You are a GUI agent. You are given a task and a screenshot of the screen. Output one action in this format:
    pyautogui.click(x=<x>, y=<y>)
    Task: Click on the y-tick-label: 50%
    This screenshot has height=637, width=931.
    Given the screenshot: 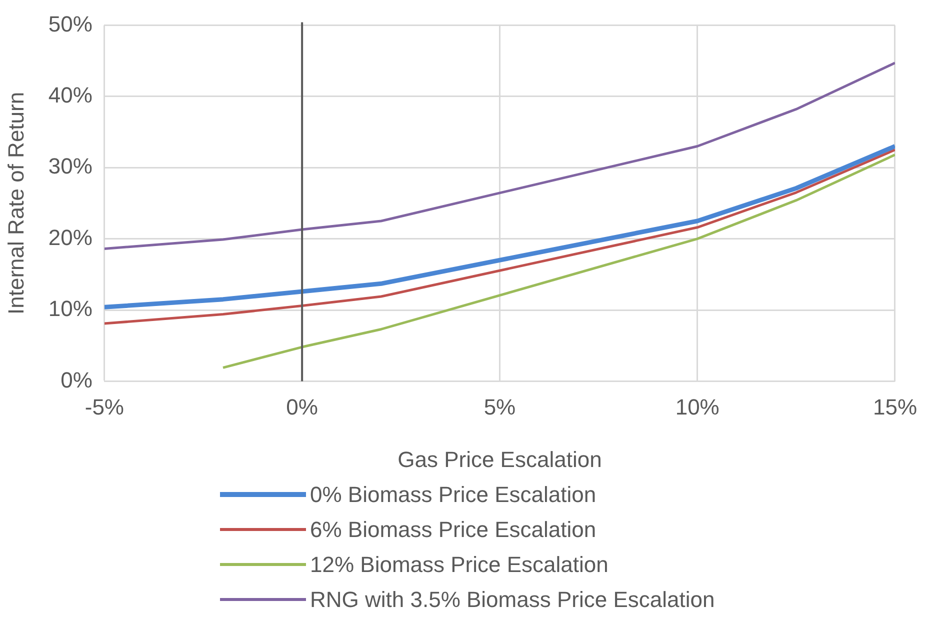 What is the action you would take?
    pyautogui.click(x=70, y=23)
    